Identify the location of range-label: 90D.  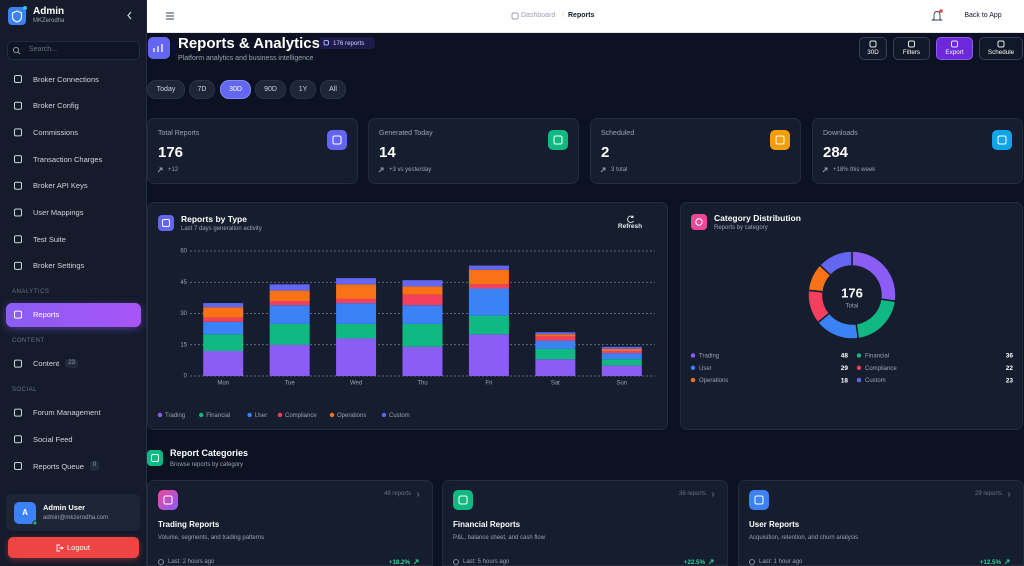
(270, 89).